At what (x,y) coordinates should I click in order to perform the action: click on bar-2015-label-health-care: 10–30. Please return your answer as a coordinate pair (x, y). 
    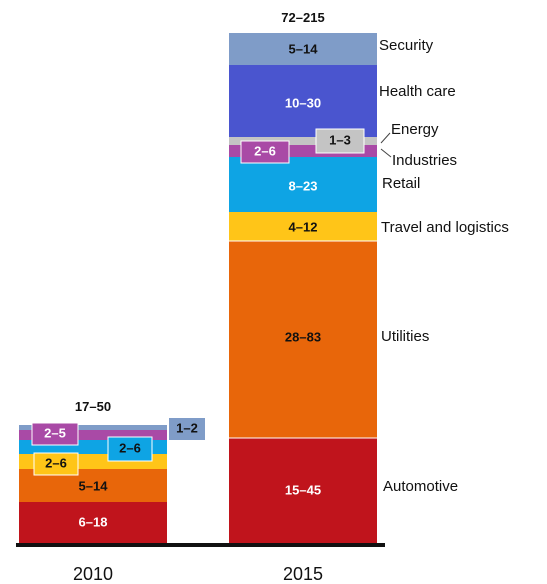
    Looking at the image, I should click on (303, 102).